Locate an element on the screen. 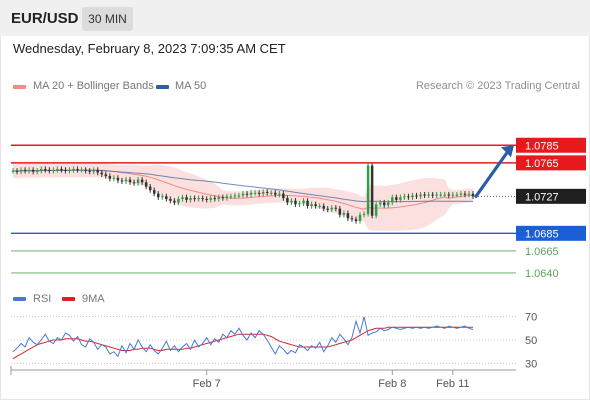 Image resolution: width=590 pixels, height=400 pixels. x-axis-tick-label: Feb 7 is located at coordinates (207, 384).